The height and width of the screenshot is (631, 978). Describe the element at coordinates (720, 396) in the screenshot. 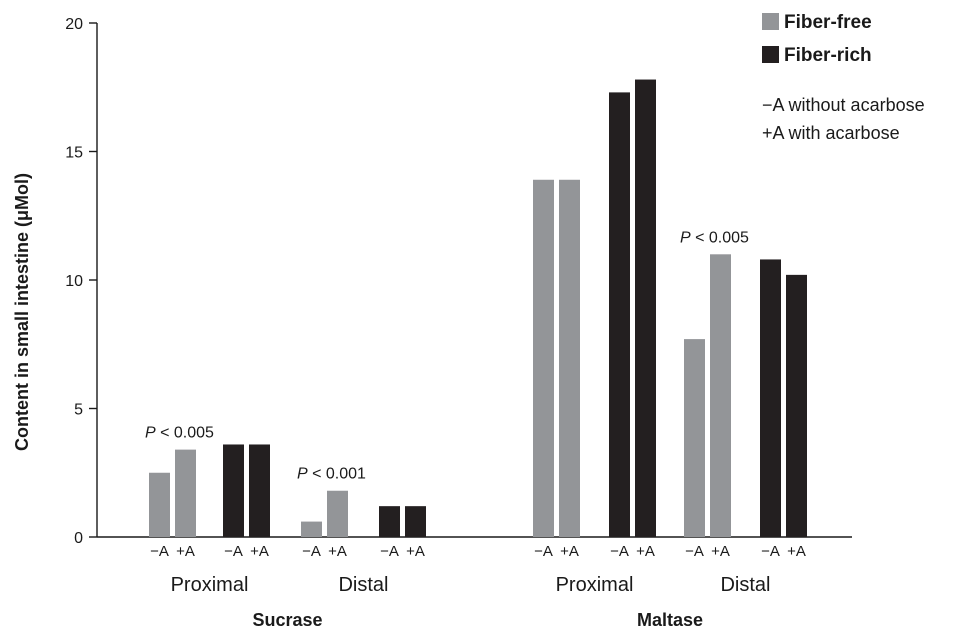

I see `bar-maltase-distal-fiber-free-plus-a` at that location.